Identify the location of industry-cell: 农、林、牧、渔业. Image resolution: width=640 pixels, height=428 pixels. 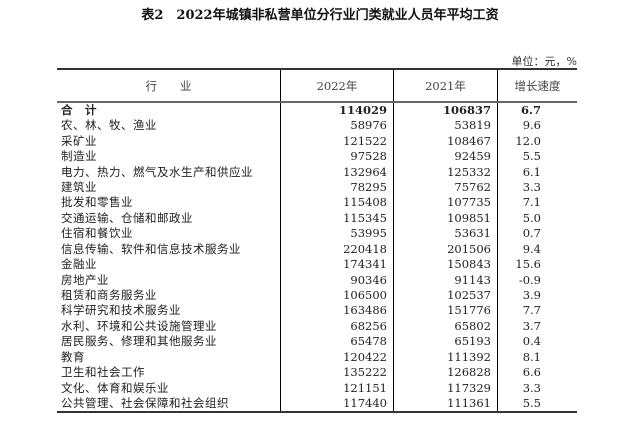
(109, 125).